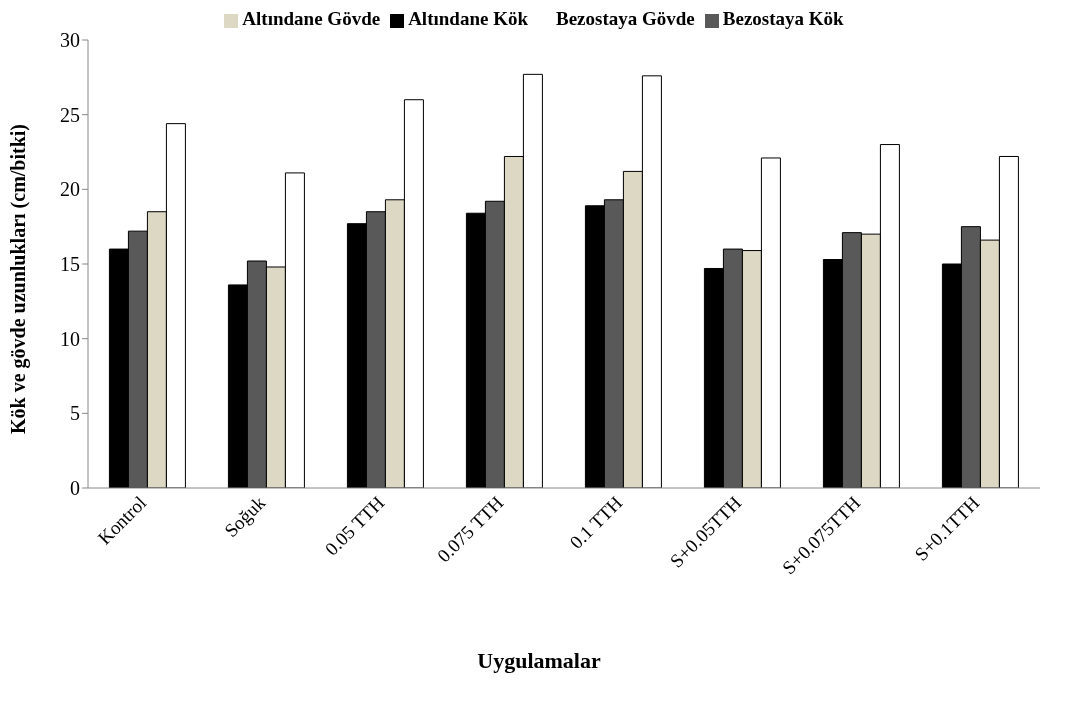 The image size is (1078, 702). What do you see at coordinates (311, 18) in the screenshot?
I see `legend-label: Altındane Gövde` at bounding box center [311, 18].